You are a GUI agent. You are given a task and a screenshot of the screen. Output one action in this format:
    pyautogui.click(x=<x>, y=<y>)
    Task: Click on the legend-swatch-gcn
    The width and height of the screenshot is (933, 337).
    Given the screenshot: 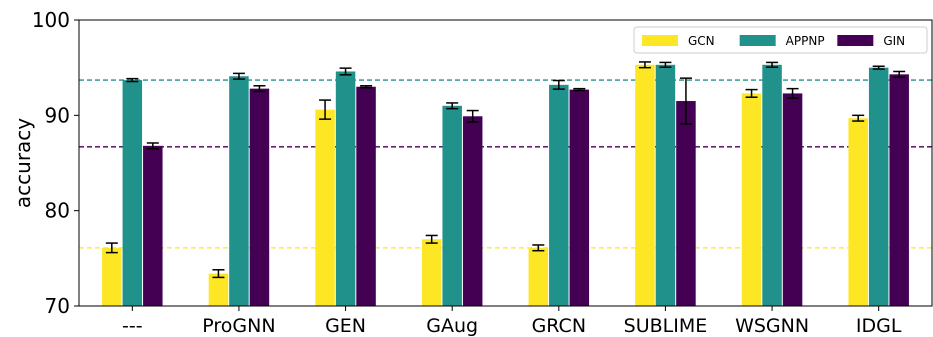 What is the action you would take?
    pyautogui.click(x=660, y=40)
    